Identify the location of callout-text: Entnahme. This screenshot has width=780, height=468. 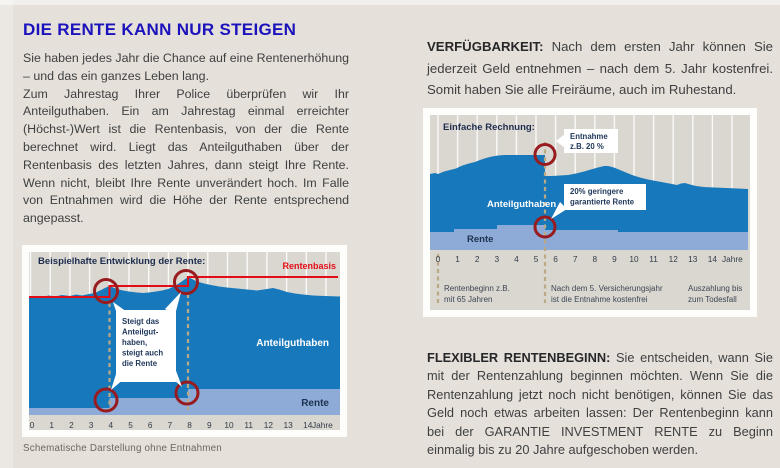
(589, 136).